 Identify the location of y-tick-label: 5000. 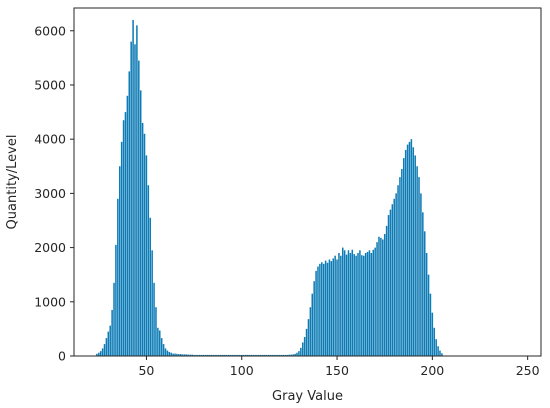
(50, 84).